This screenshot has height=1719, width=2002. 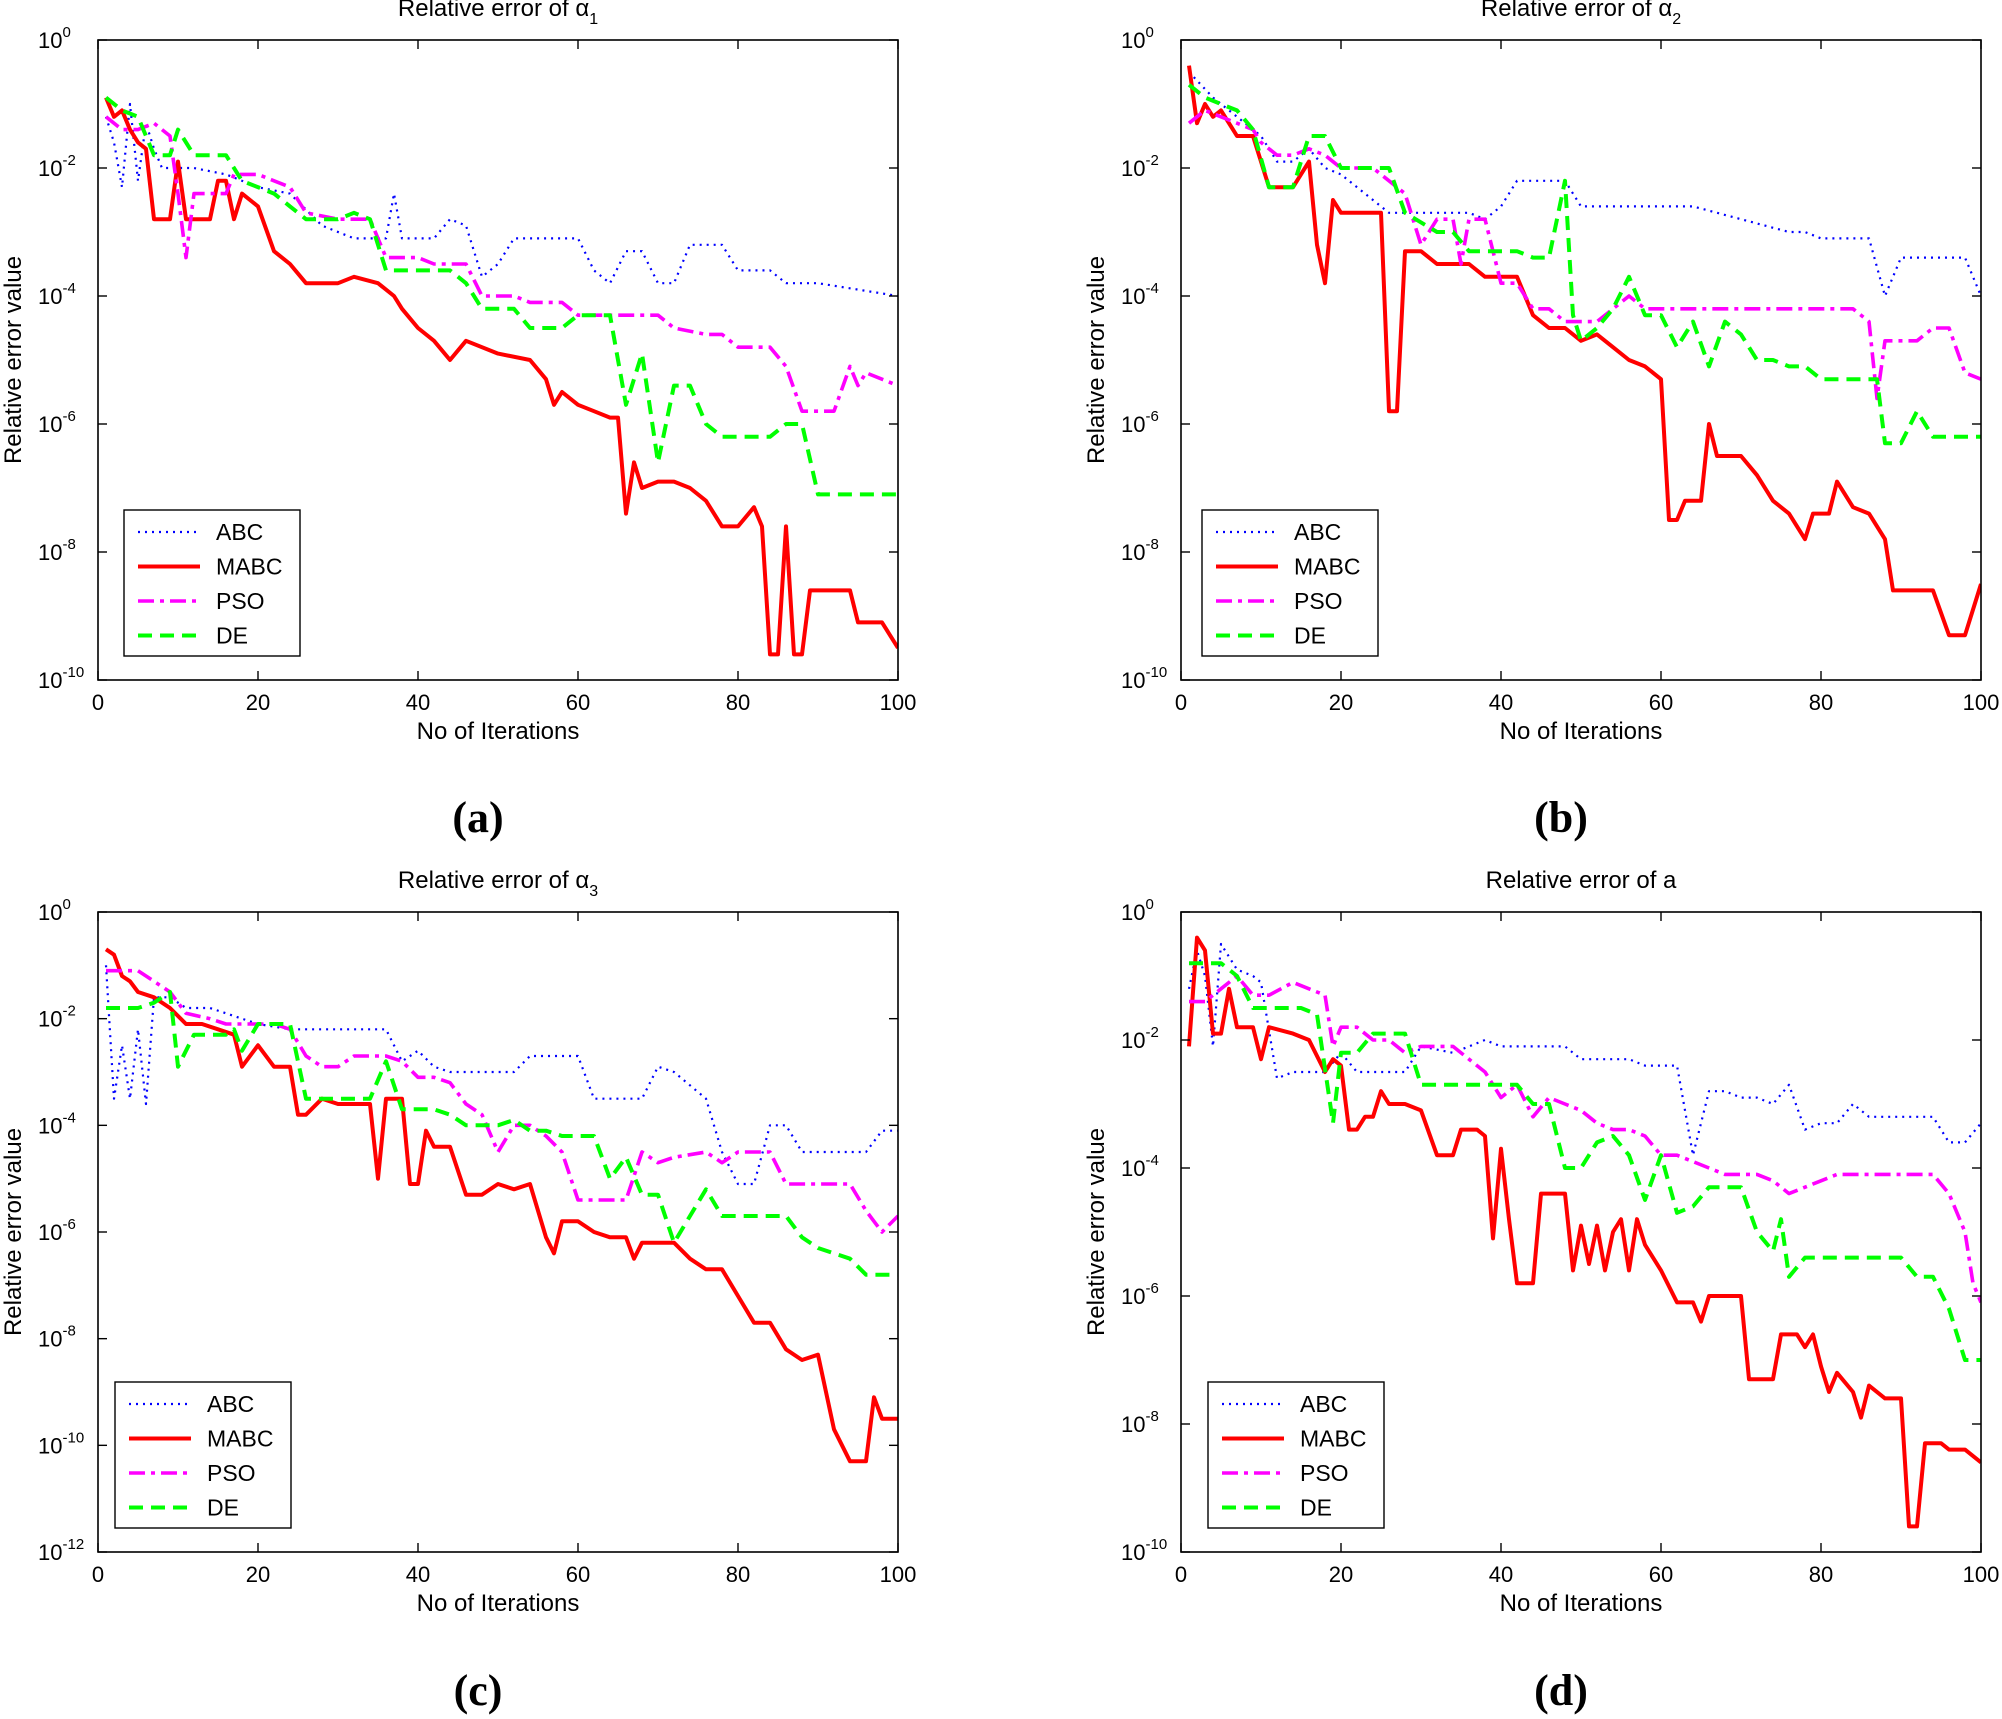 What do you see at coordinates (478, 1690) in the screenshot?
I see `panel-letter: (c)` at bounding box center [478, 1690].